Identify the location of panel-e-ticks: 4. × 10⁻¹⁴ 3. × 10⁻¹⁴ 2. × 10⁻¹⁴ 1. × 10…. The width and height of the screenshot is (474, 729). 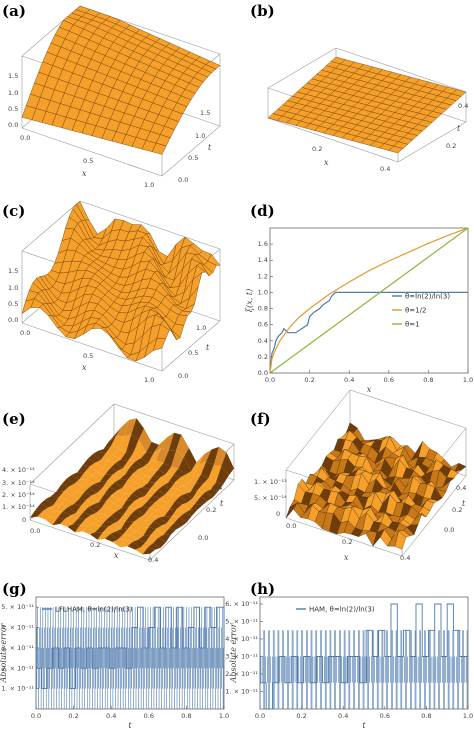
(113, 515).